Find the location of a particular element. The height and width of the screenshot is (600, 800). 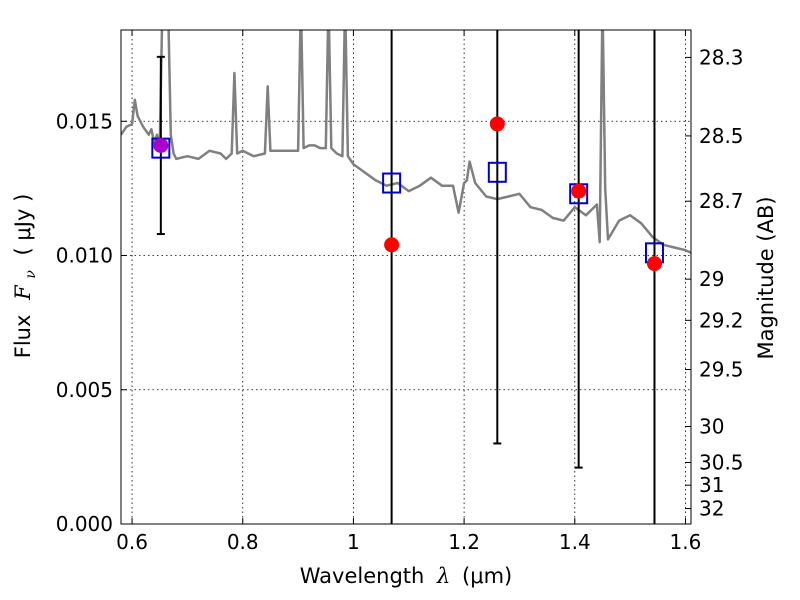

x-tick-label: 1.2 is located at coordinates (464, 542).